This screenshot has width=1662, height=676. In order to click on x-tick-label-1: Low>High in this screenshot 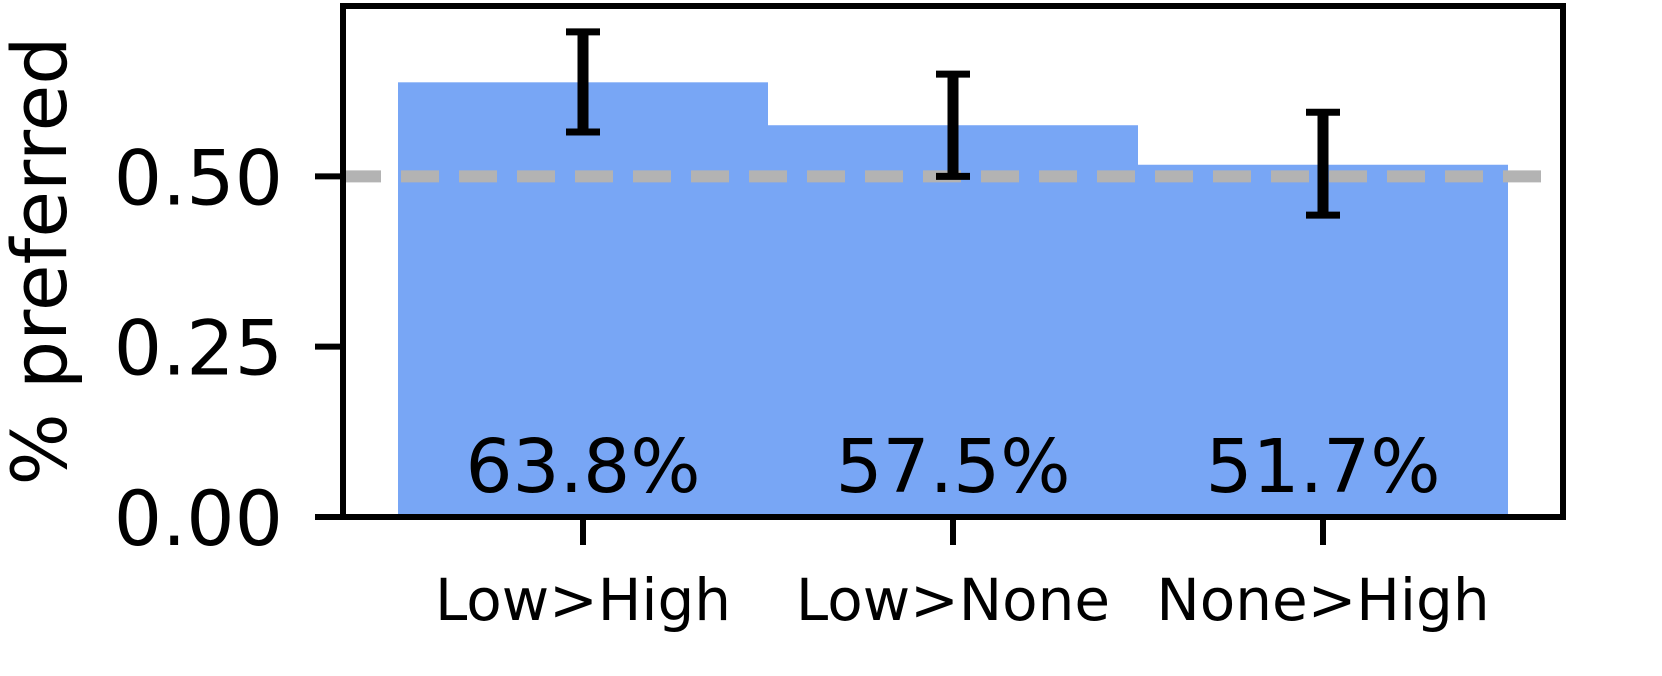, I will do `click(583, 600)`.